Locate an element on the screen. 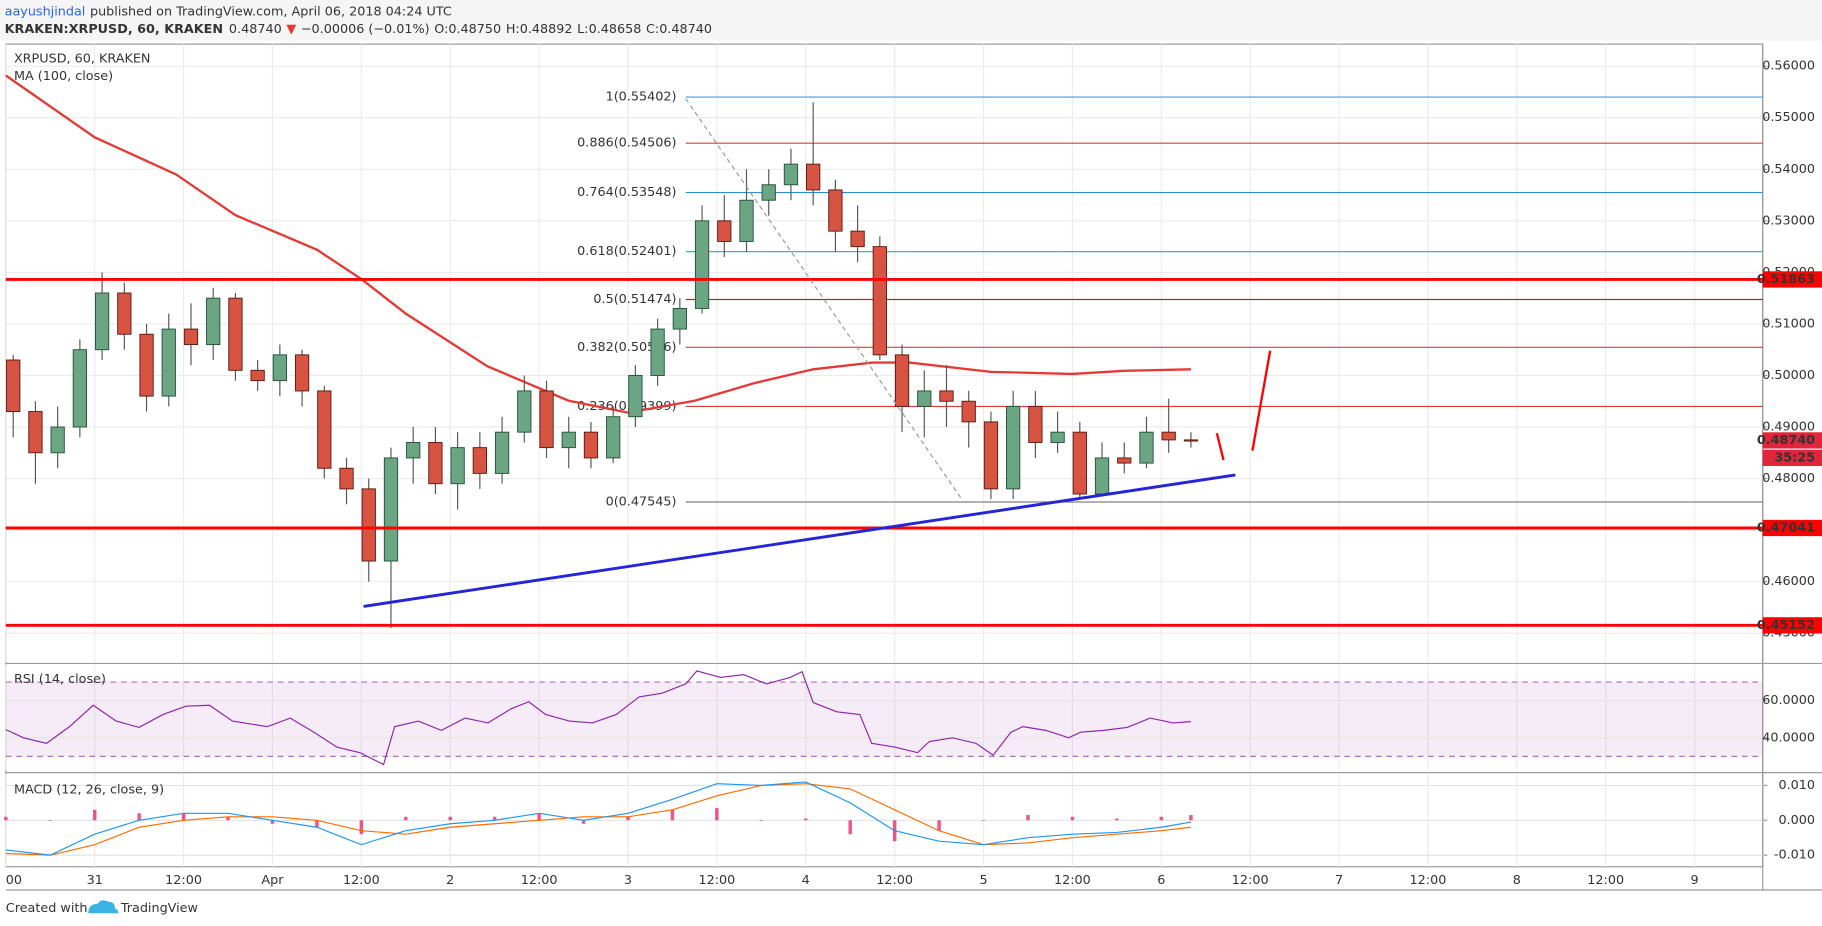 The image size is (1822, 926). rsi-band is located at coordinates (884, 719).